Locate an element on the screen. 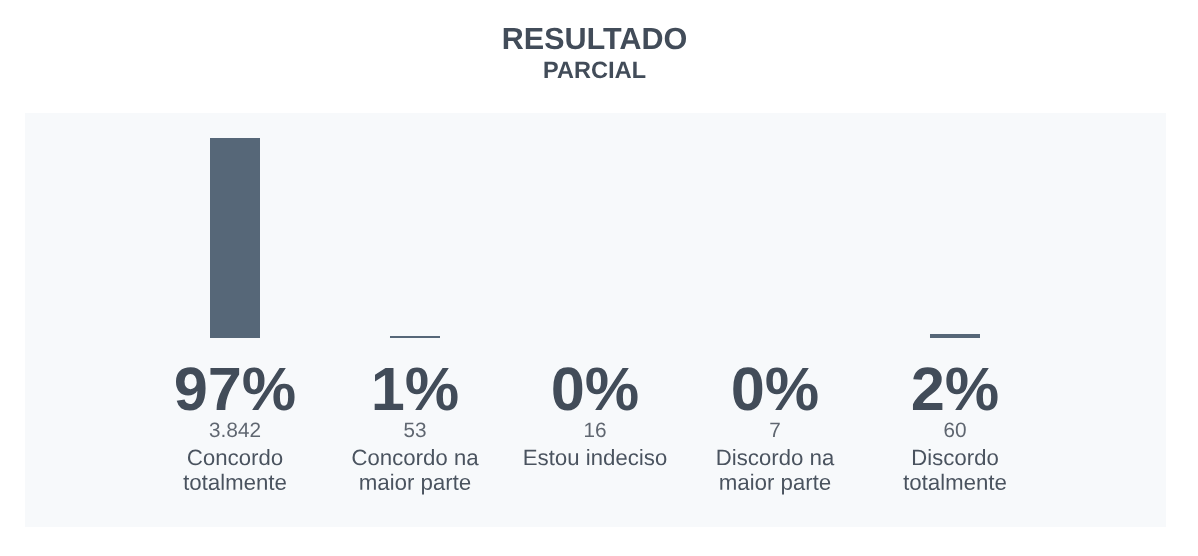 This screenshot has height=556, width=1198. data-label: 1% is located at coordinates (416, 389).